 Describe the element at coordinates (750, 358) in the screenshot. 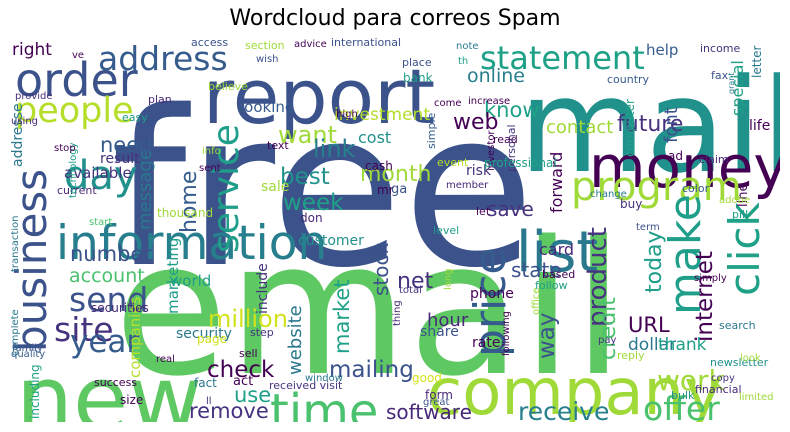

I see `word-look: look` at that location.